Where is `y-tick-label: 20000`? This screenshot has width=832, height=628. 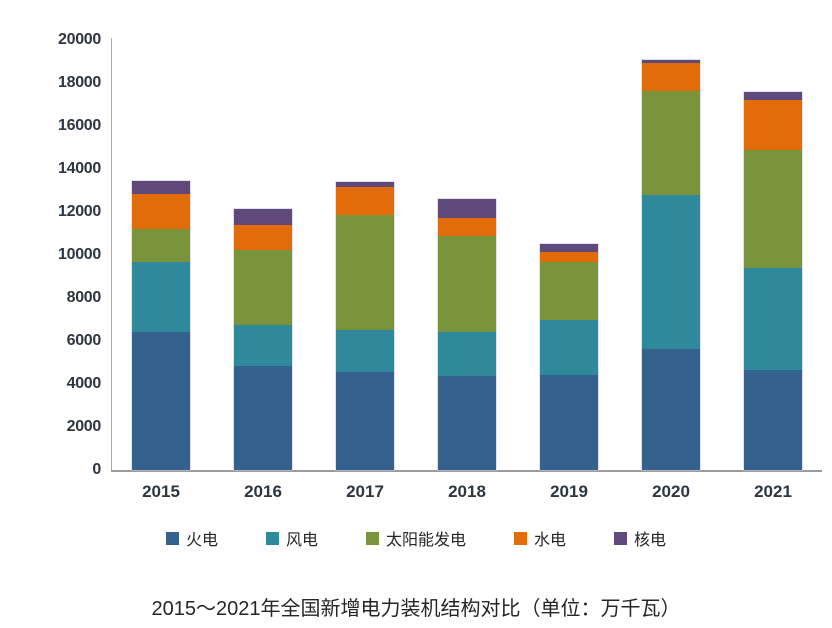 y-tick-label: 20000 is located at coordinates (79, 39).